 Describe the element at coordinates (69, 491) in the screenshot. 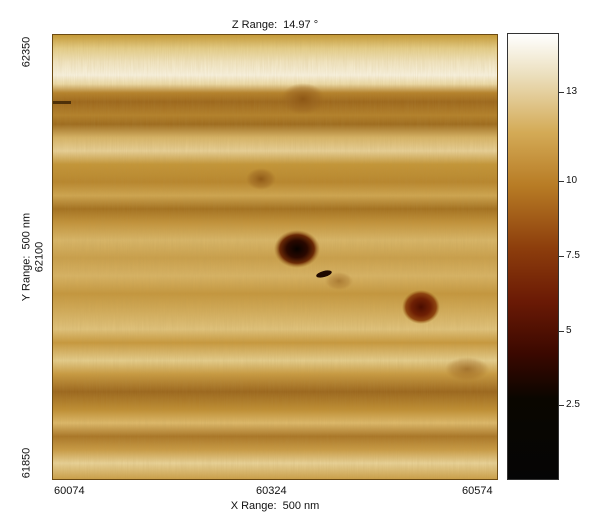

I see `x-tick-left: 60074` at that location.